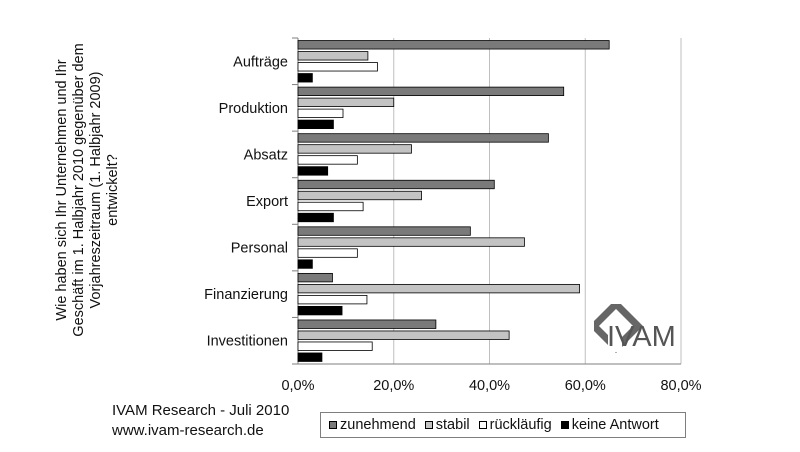 The height and width of the screenshot is (452, 800). I want to click on x-tick-label: 80,0%, so click(680, 386).